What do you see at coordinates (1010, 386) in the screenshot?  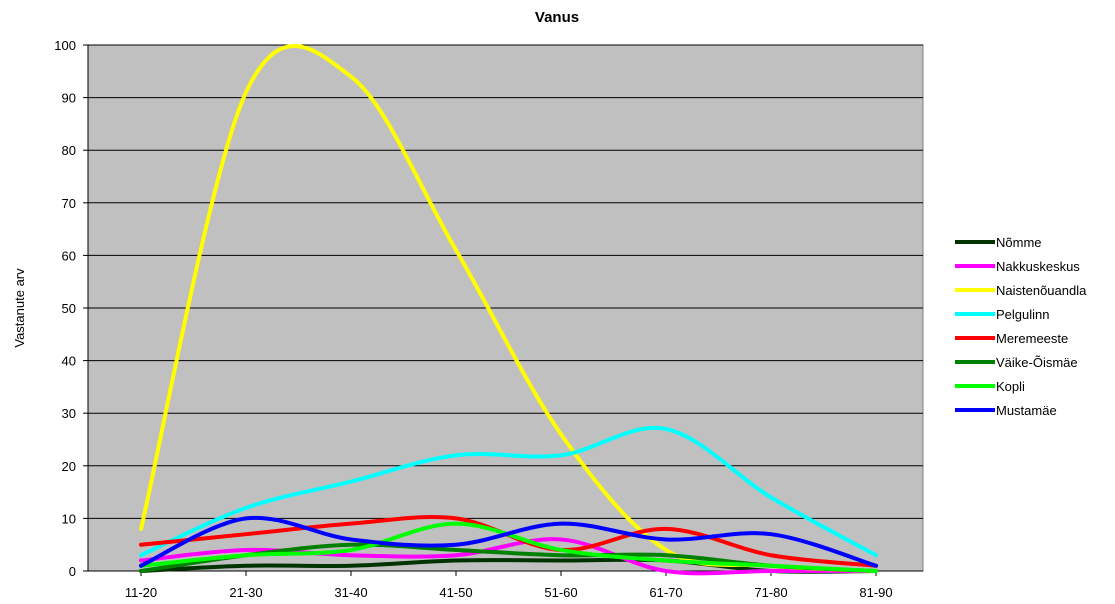 I see `legend-label: Kopli` at bounding box center [1010, 386].